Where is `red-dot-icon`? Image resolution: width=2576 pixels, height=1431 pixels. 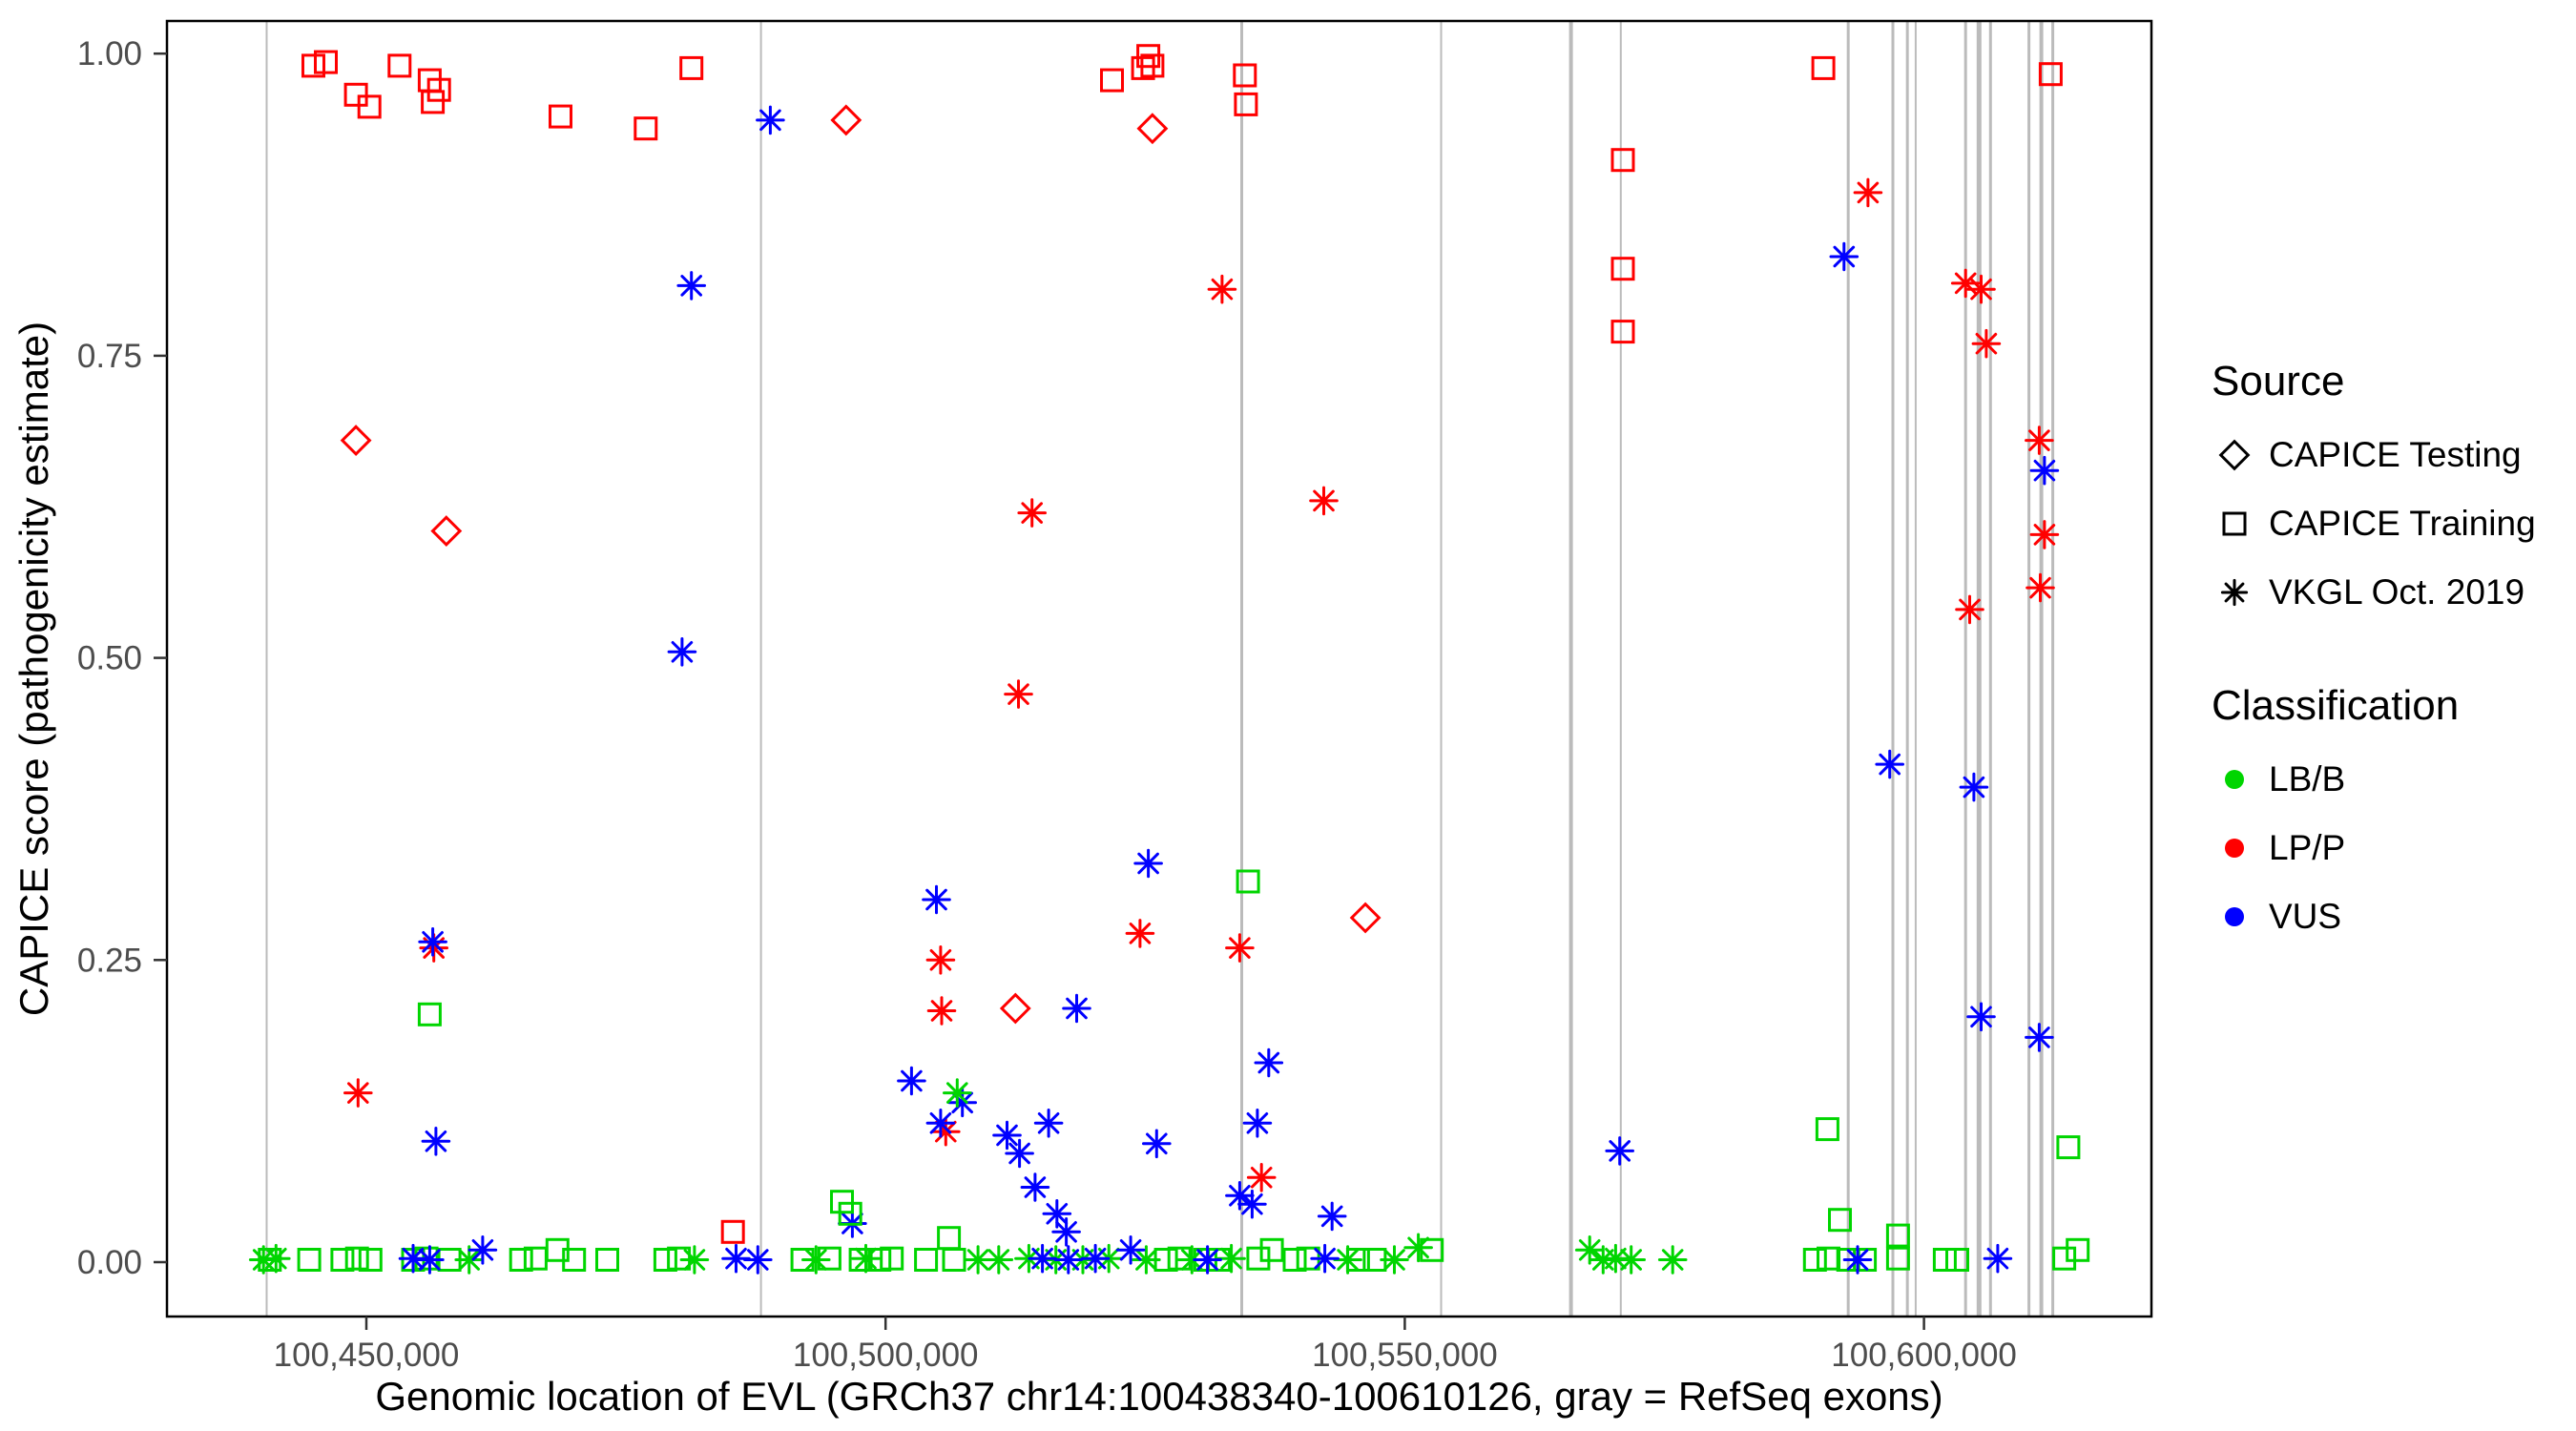 red-dot-icon is located at coordinates (2234, 848).